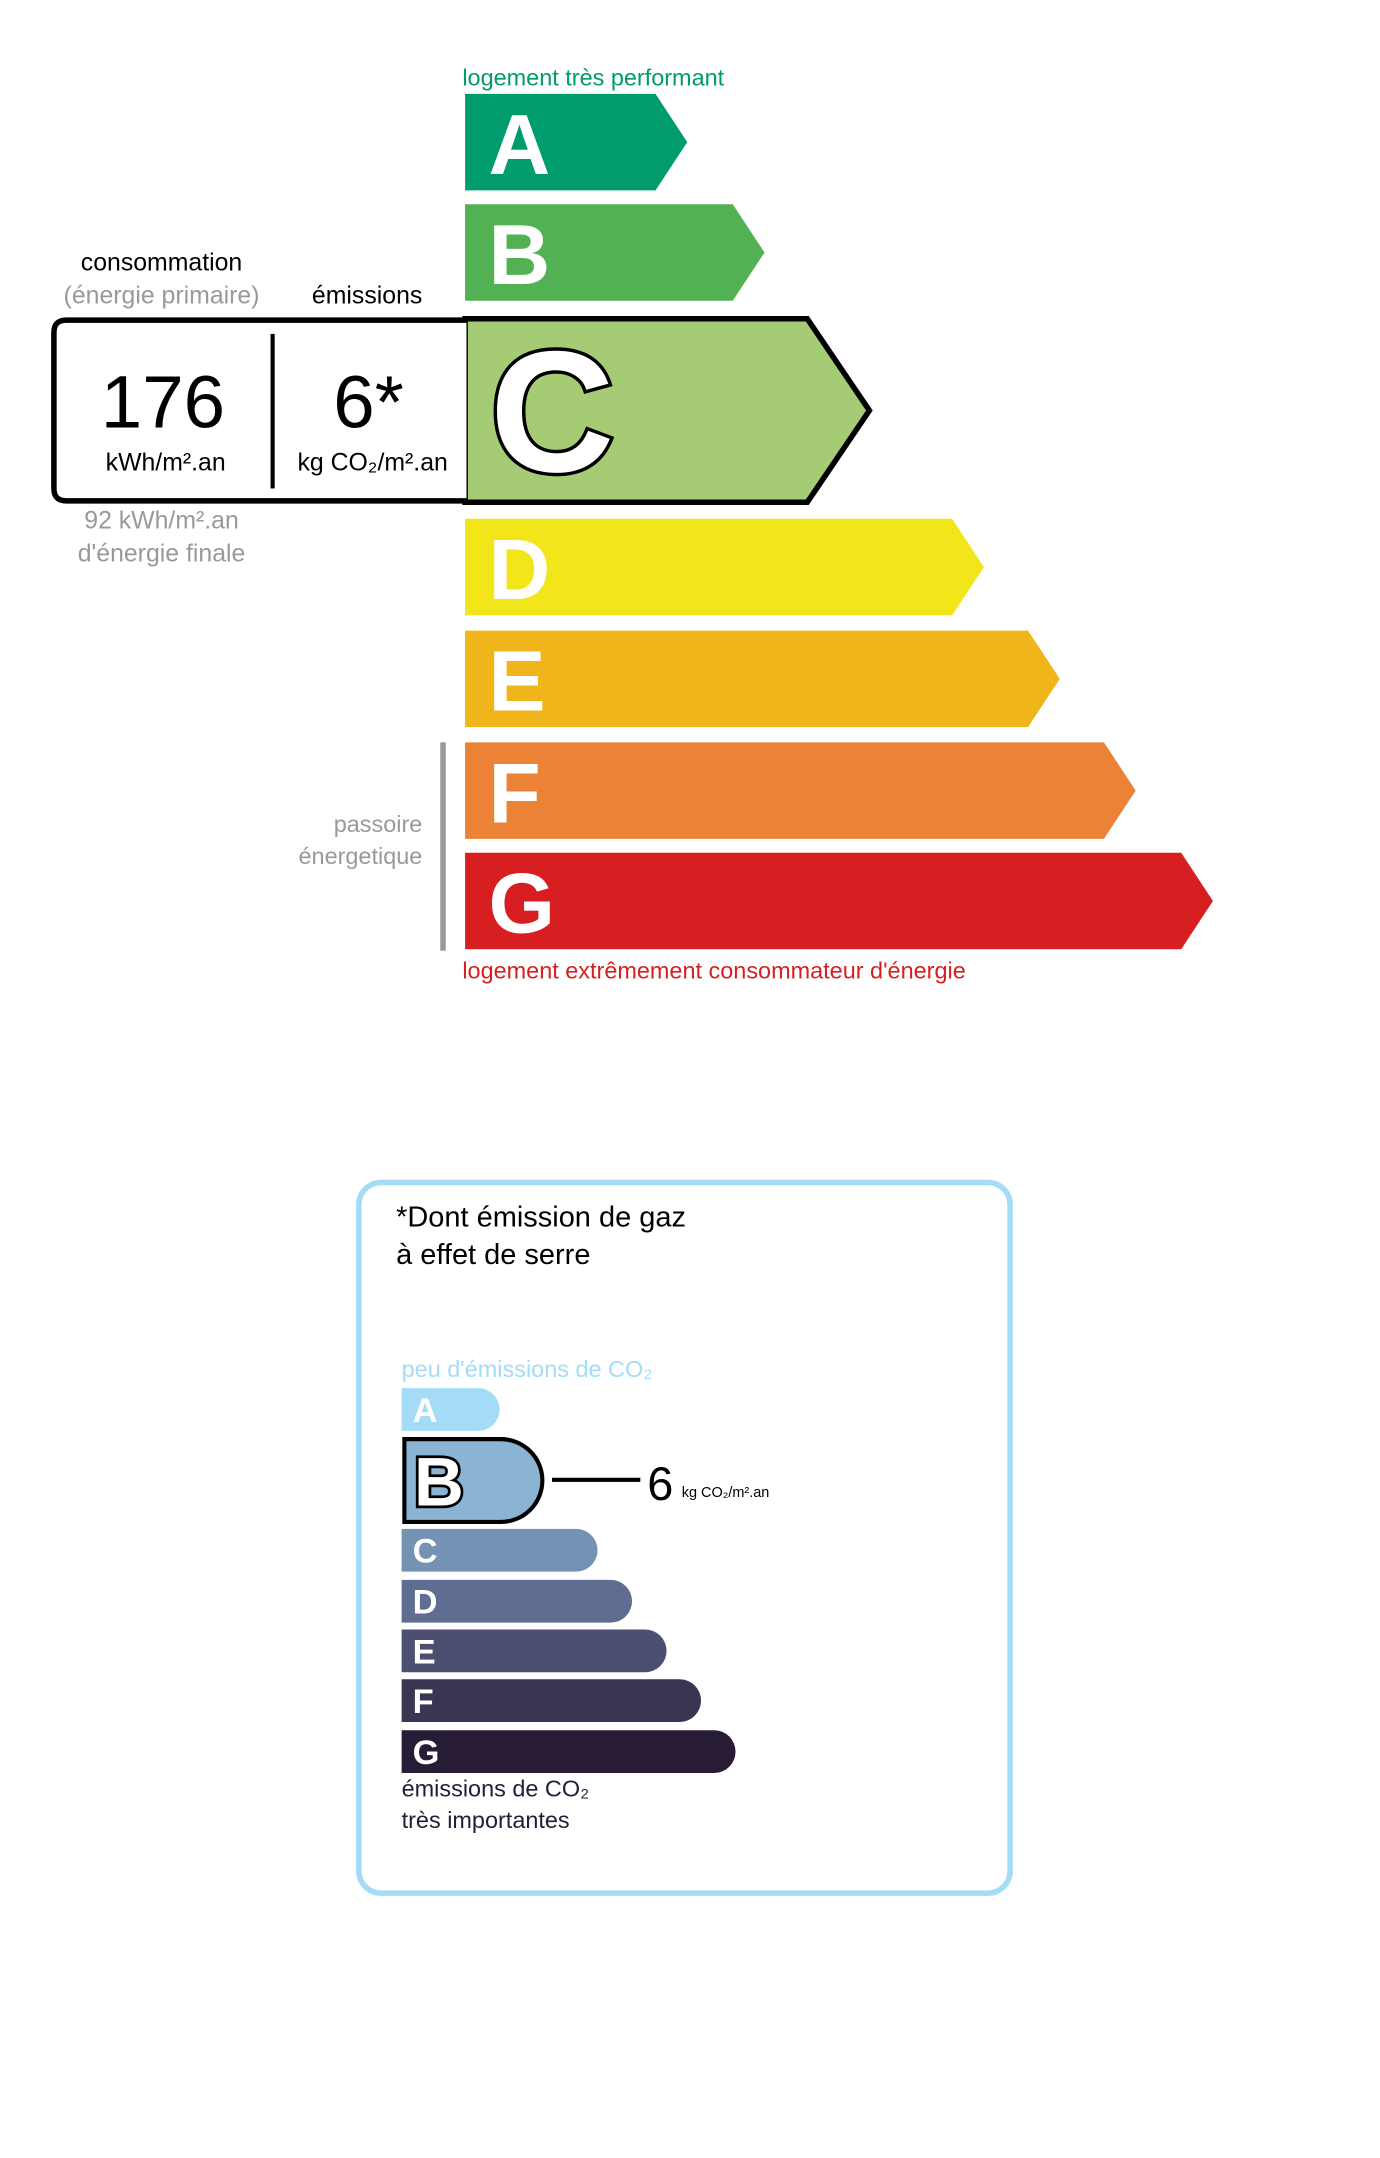 This screenshot has height=2158, width=1380. I want to click on ges-letter: D, so click(425, 1603).